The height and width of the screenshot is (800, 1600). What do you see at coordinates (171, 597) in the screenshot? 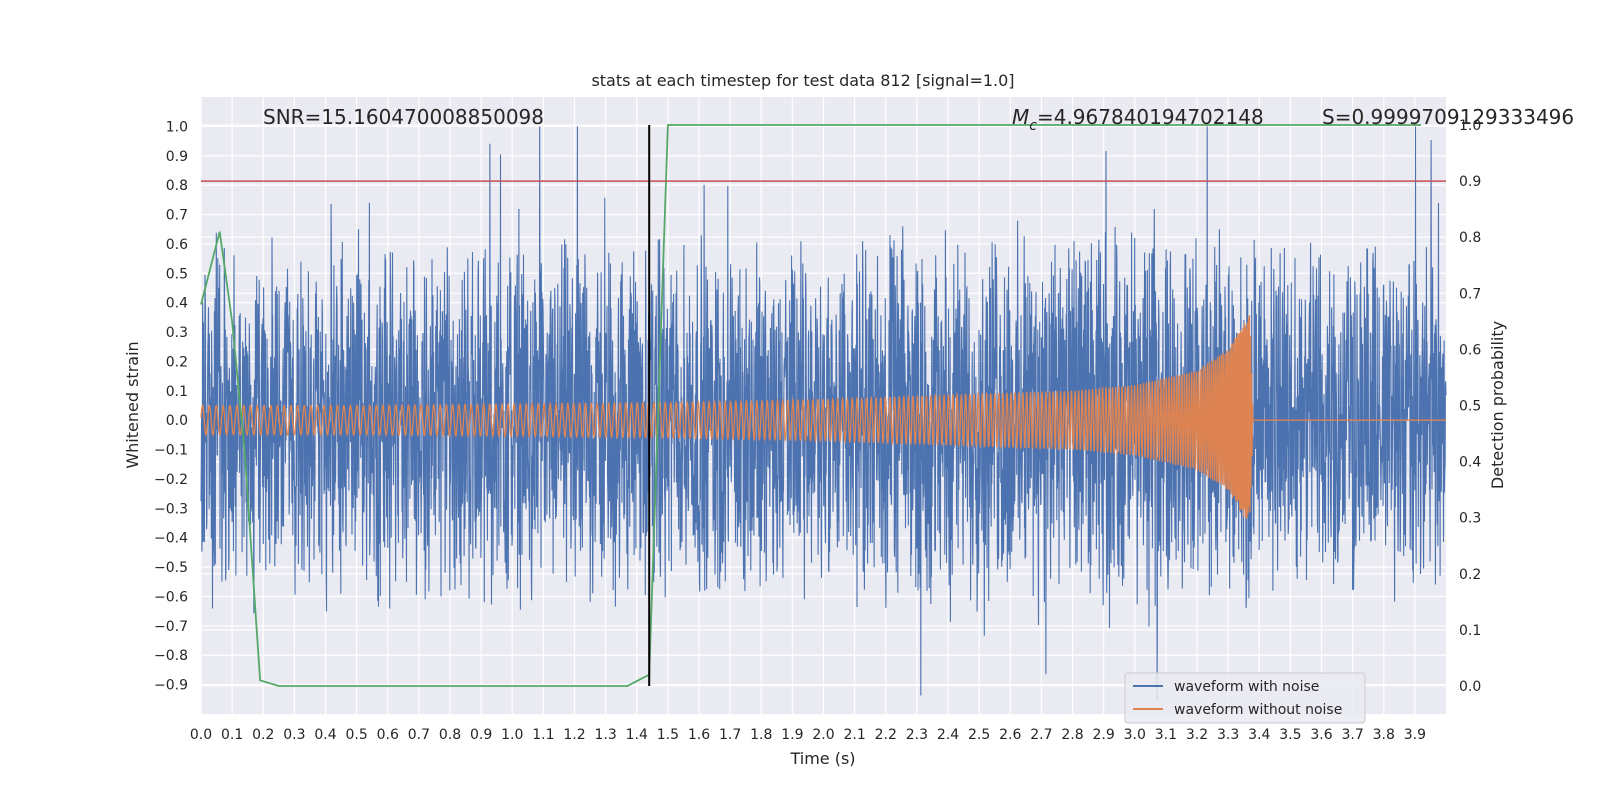
I see `y-tick-label: −0.6` at bounding box center [171, 597].